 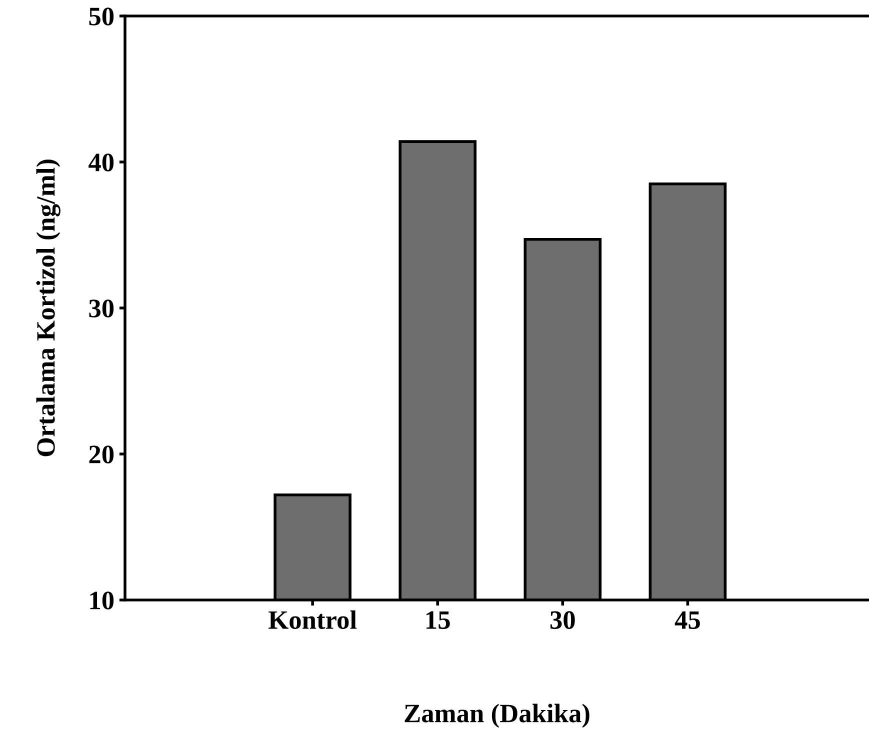 I want to click on y-tick-label: 50, so click(x=101, y=17).